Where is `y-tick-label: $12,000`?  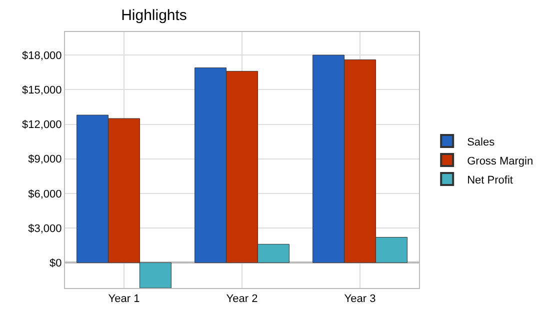
y-tick-label: $12,000 is located at coordinates (42, 125).